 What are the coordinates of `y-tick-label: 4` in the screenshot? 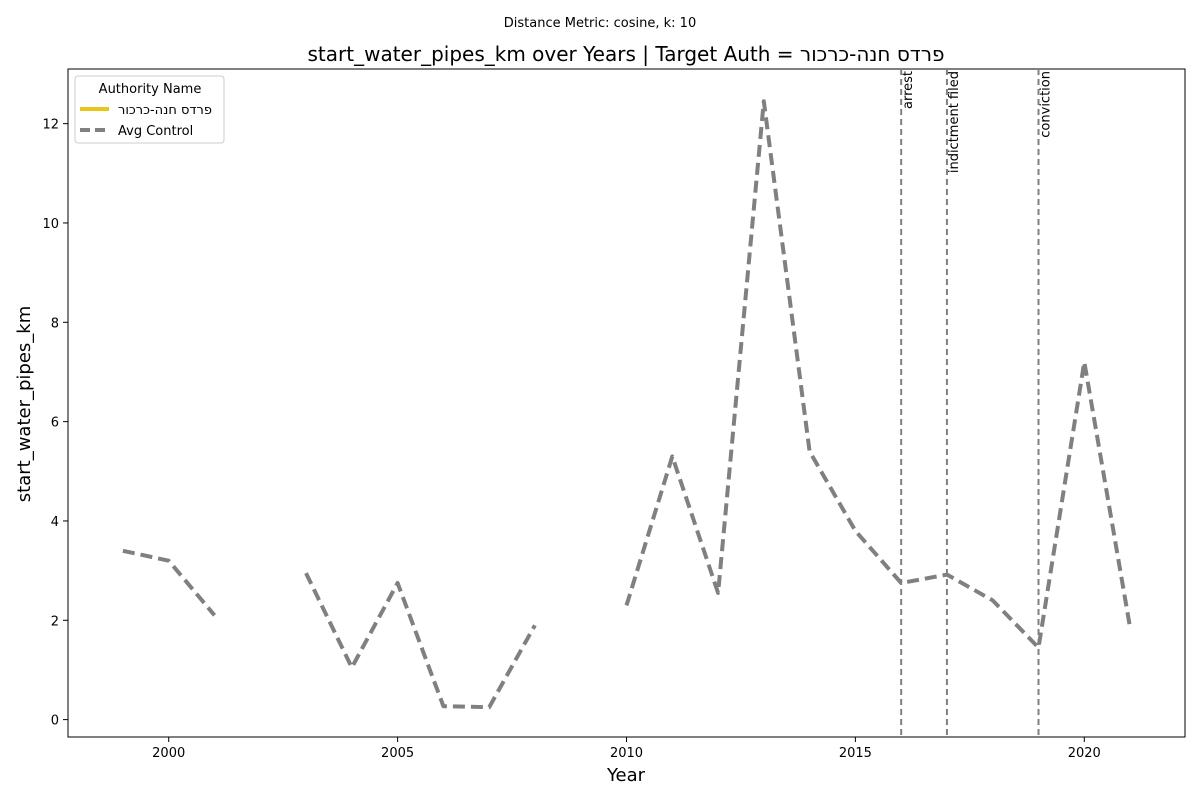 It's located at (55, 522).